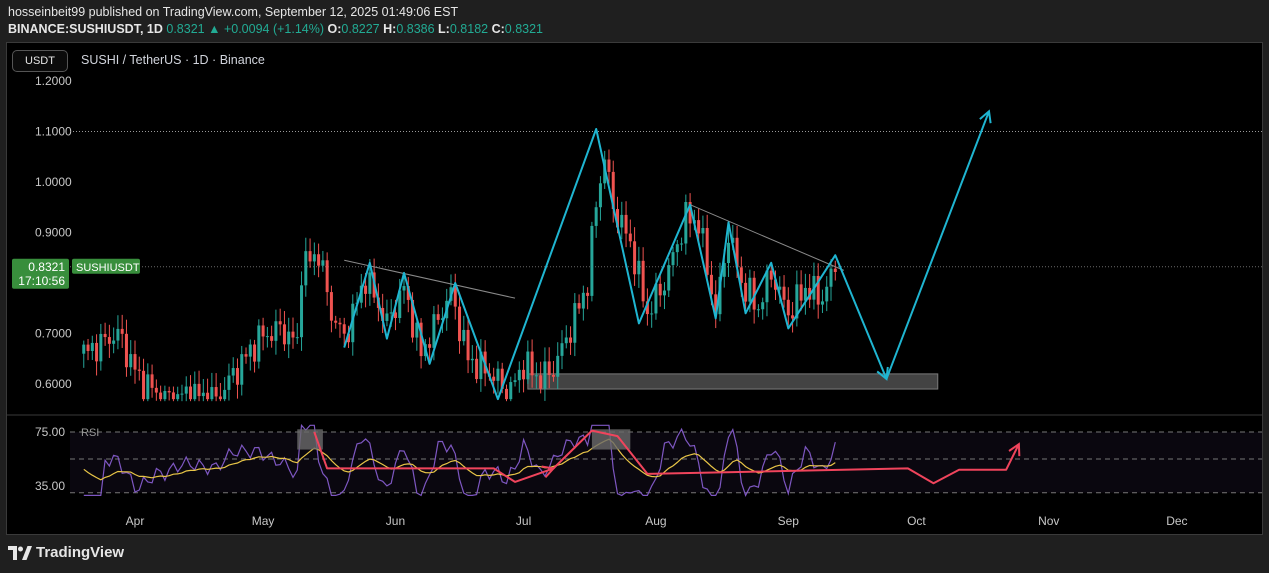  I want to click on low-value: 0.8182, so click(469, 29).